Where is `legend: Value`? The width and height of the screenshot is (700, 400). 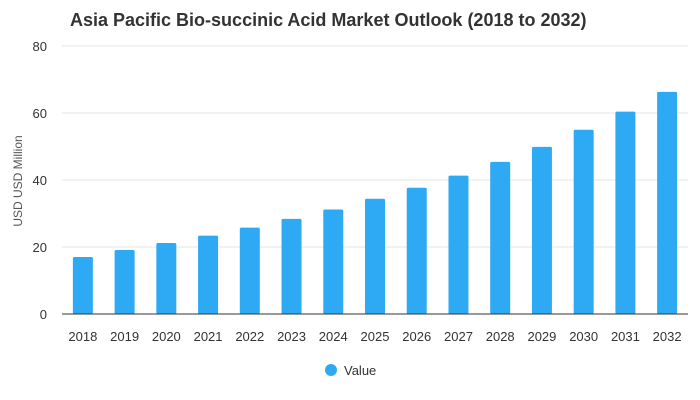
legend: Value is located at coordinates (350, 370).